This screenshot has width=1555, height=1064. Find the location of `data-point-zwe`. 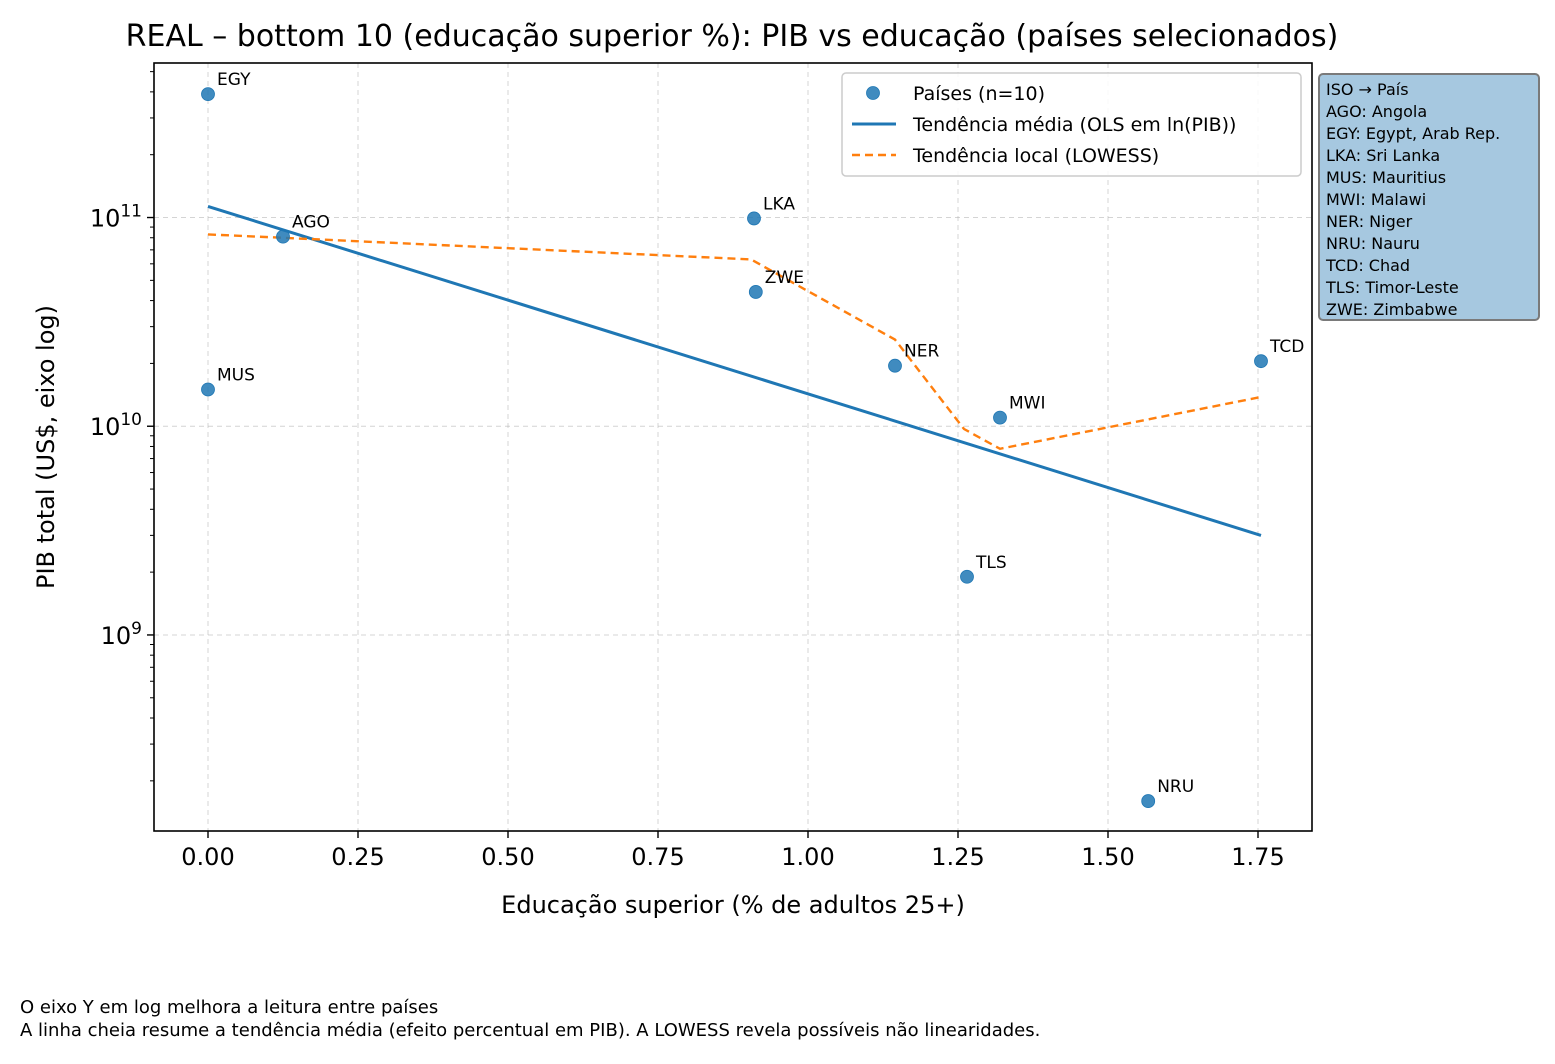

data-point-zwe is located at coordinates (755, 292).